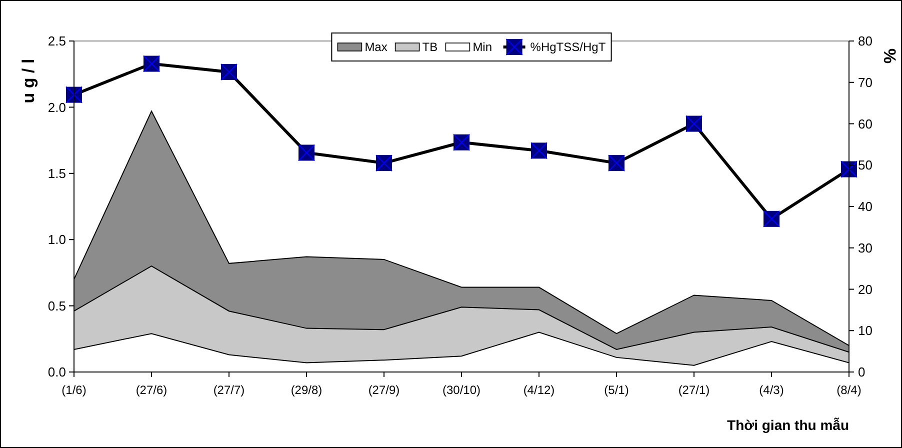 Image resolution: width=902 pixels, height=448 pixels. Describe the element at coordinates (865, 289) in the screenshot. I see `y2-tick-label: 20` at that location.